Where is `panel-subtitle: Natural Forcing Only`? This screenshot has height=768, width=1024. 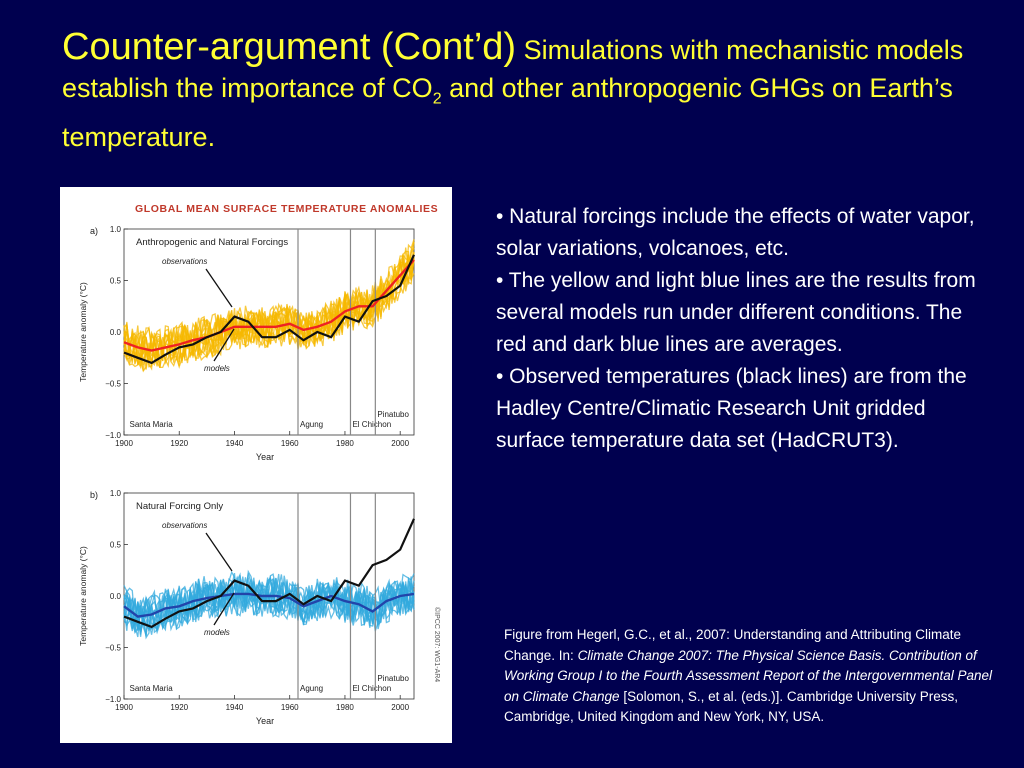 panel-subtitle: Natural Forcing Only is located at coordinates (179, 506).